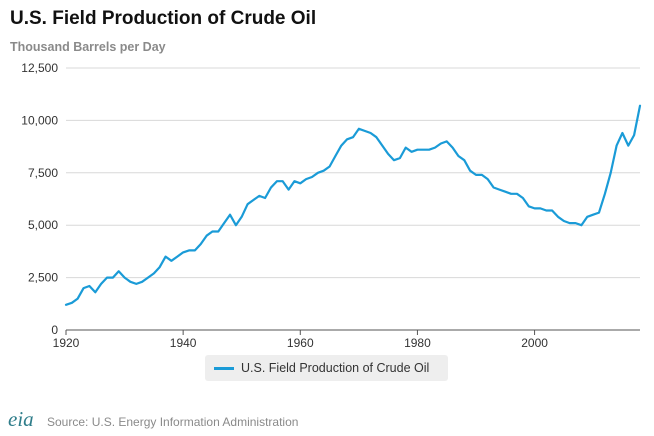  What do you see at coordinates (417, 343) in the screenshot?
I see `x-tick-label: 1980` at bounding box center [417, 343].